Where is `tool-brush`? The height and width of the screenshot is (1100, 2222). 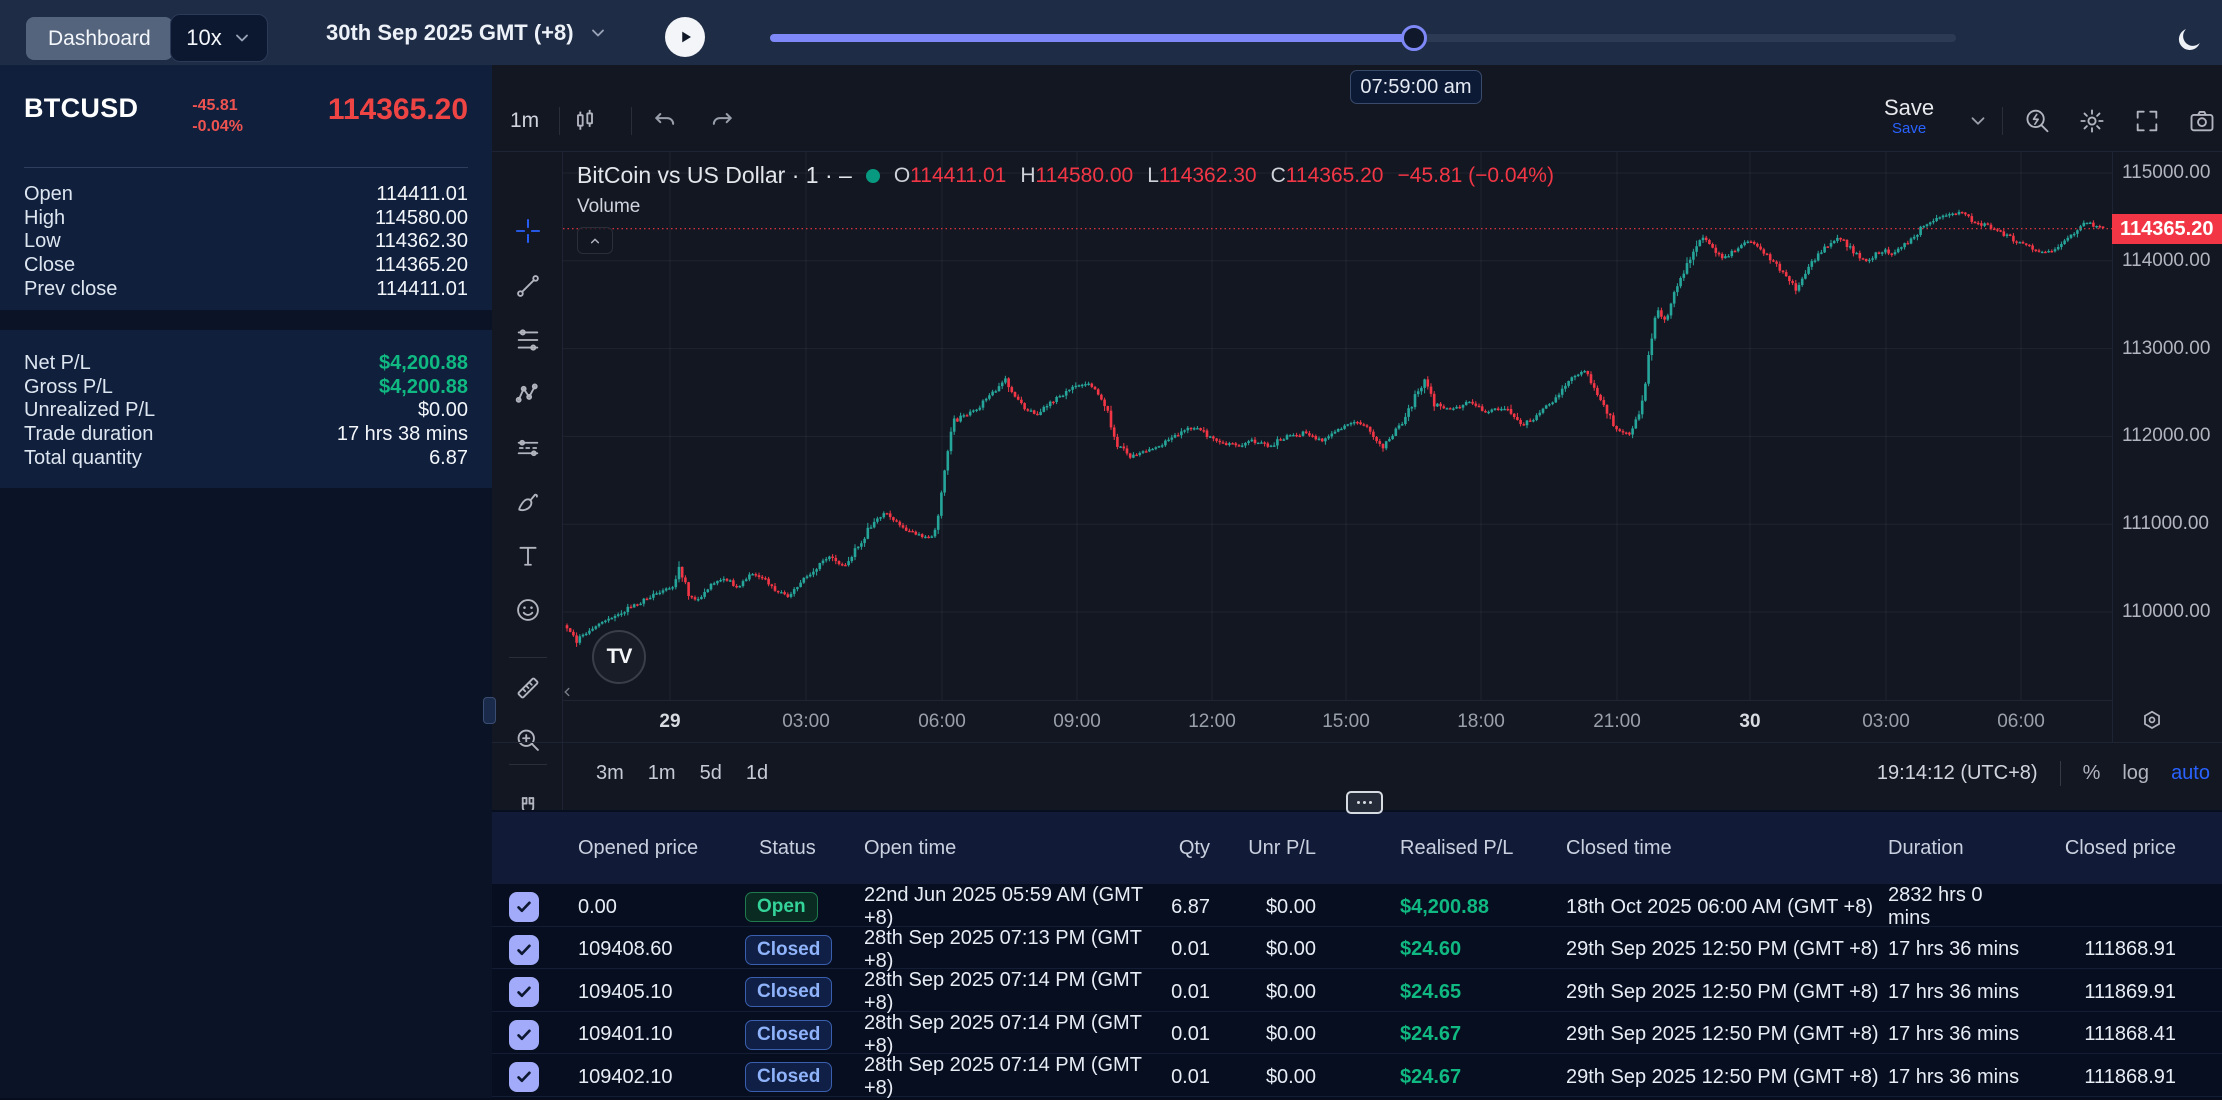
tool-brush is located at coordinates (528, 502).